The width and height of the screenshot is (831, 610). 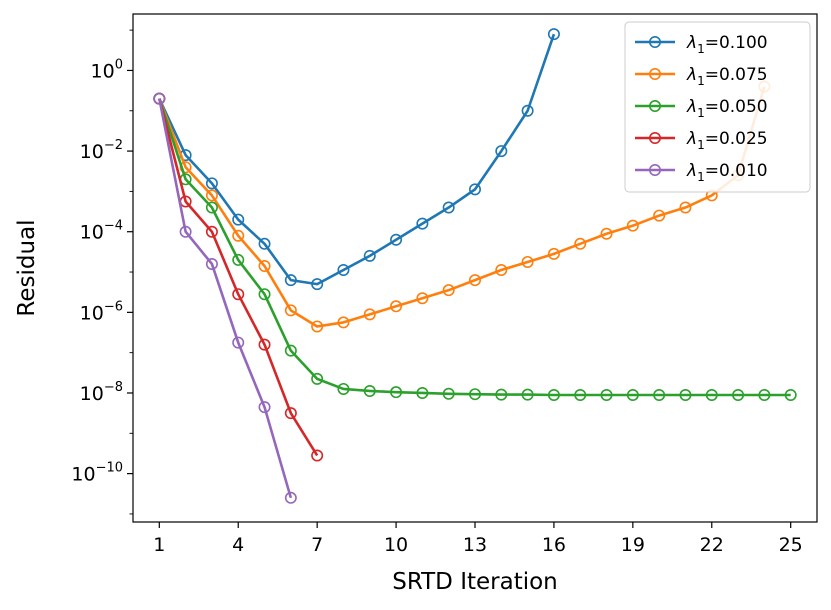 What do you see at coordinates (712, 545) in the screenshot?
I see `x-tick-label: 22` at bounding box center [712, 545].